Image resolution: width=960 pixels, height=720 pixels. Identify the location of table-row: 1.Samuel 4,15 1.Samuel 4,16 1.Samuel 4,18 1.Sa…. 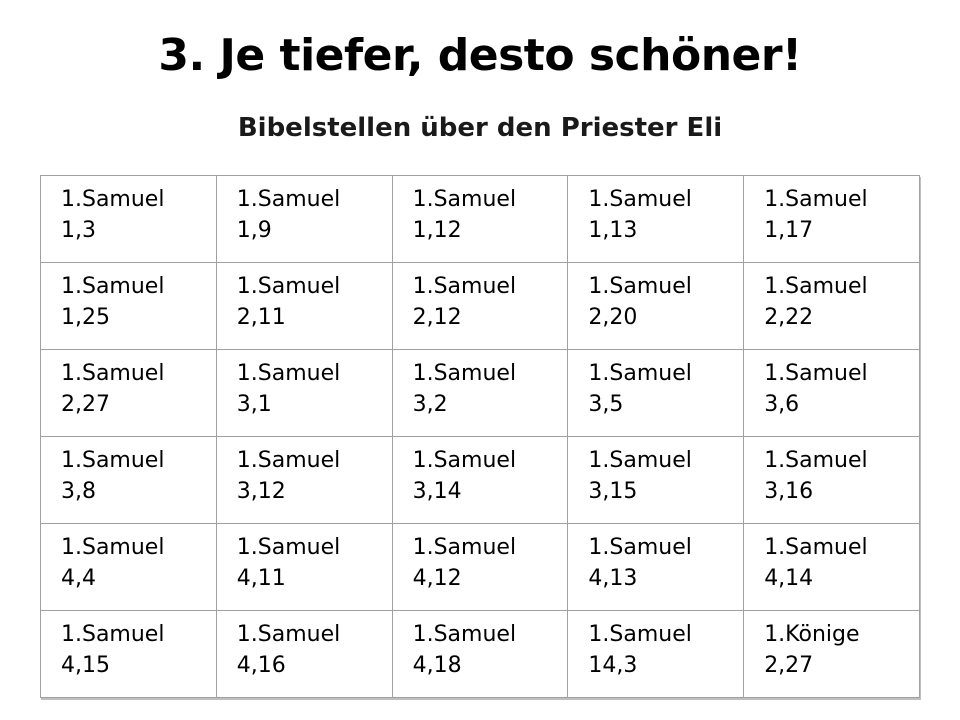
(480, 654).